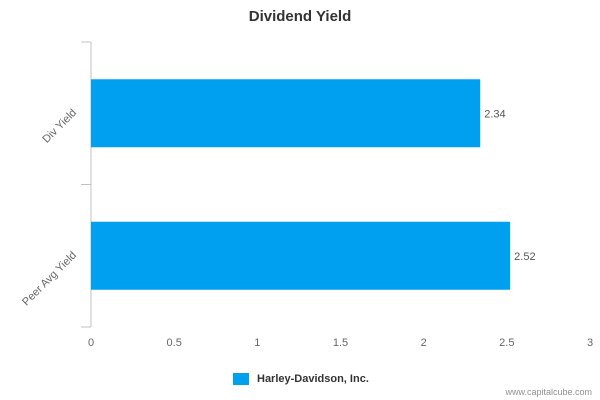 The image size is (600, 400). I want to click on x-tick-label: 3, so click(590, 343).